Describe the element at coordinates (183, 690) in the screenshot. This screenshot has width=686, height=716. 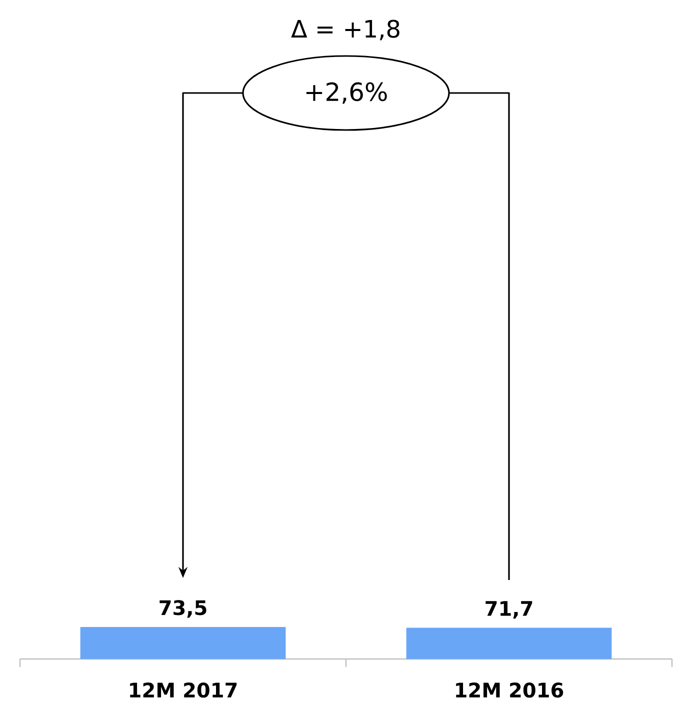
I see `x-tick-label: 12M 2017` at that location.